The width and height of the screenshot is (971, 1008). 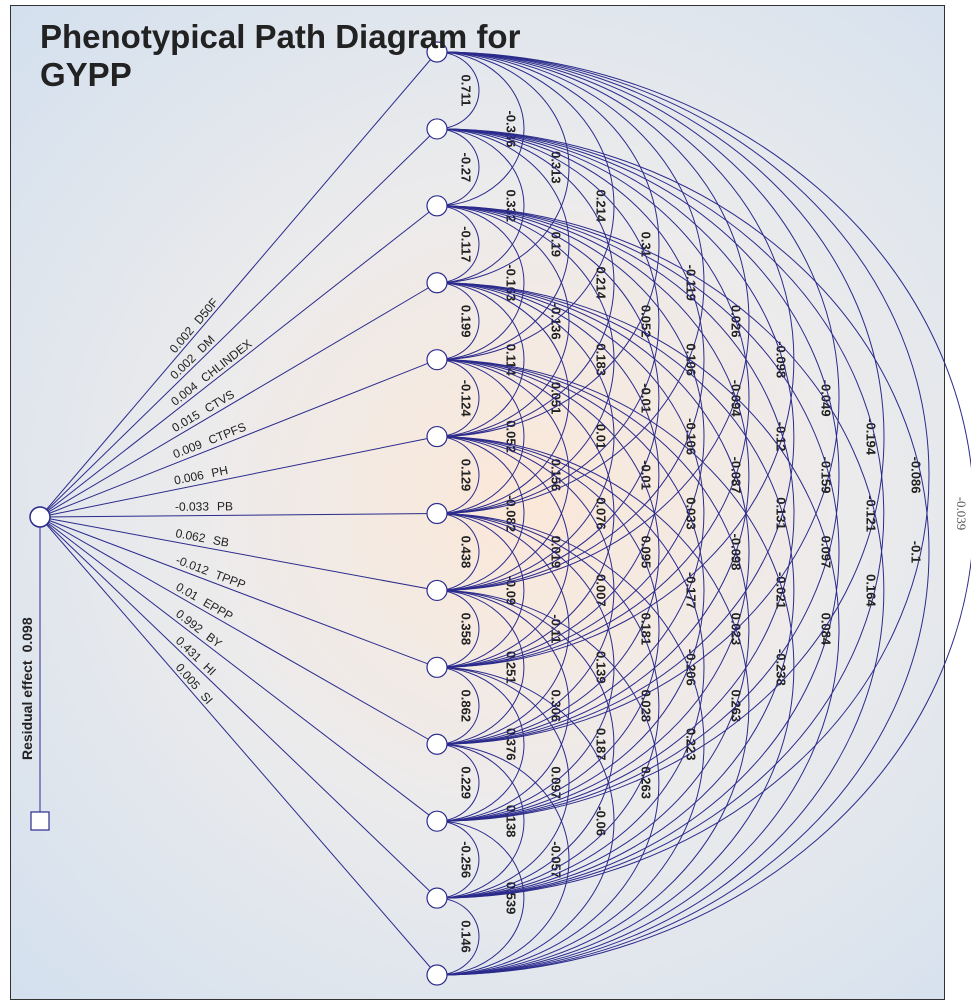 What do you see at coordinates (646, 321) in the screenshot?
I see `correlation-label: 0.052` at bounding box center [646, 321].